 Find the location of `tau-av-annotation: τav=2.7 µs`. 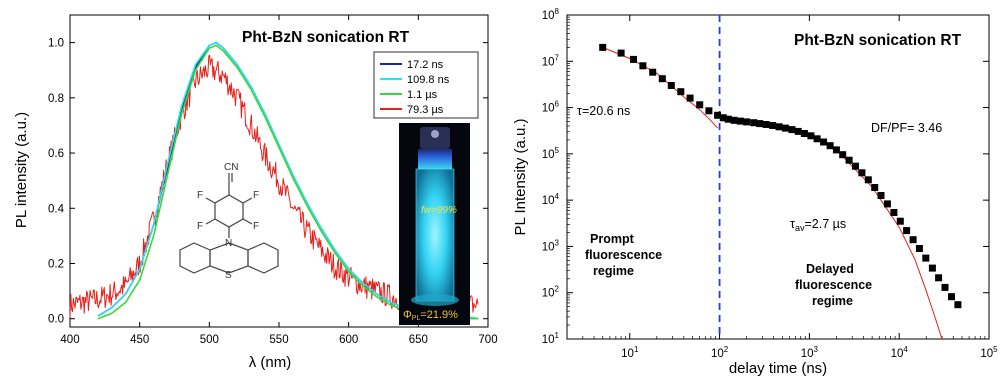

tau-av-annotation: τav=2.7 µs is located at coordinates (818, 225).